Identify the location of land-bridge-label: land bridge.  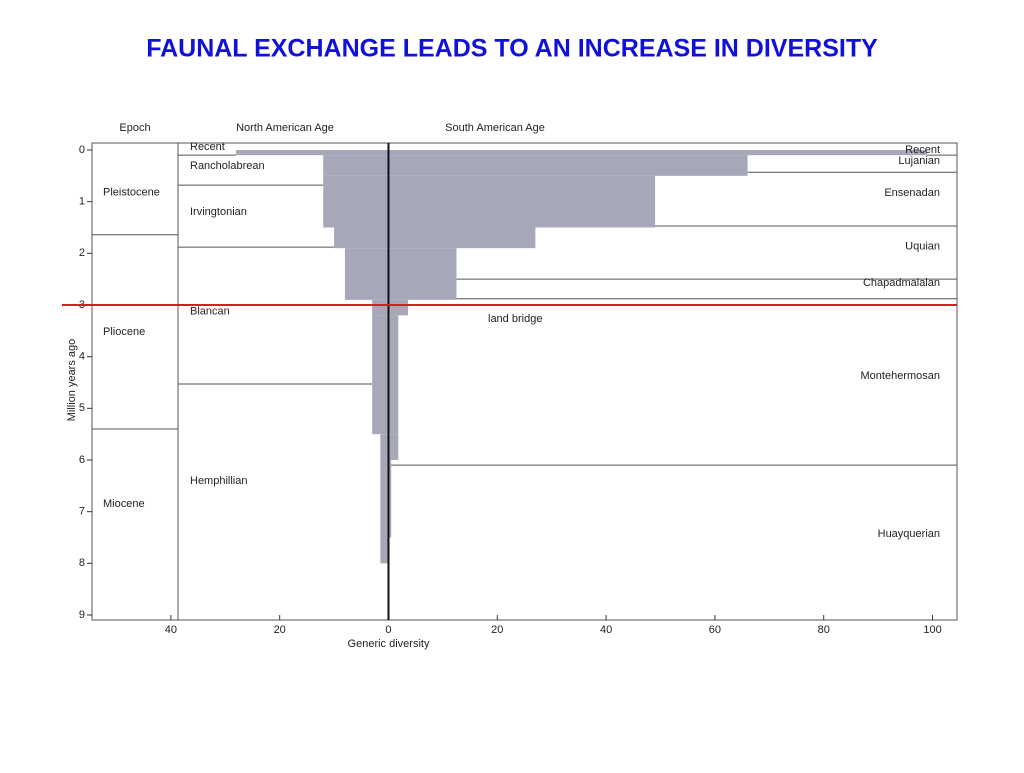
(515, 319).